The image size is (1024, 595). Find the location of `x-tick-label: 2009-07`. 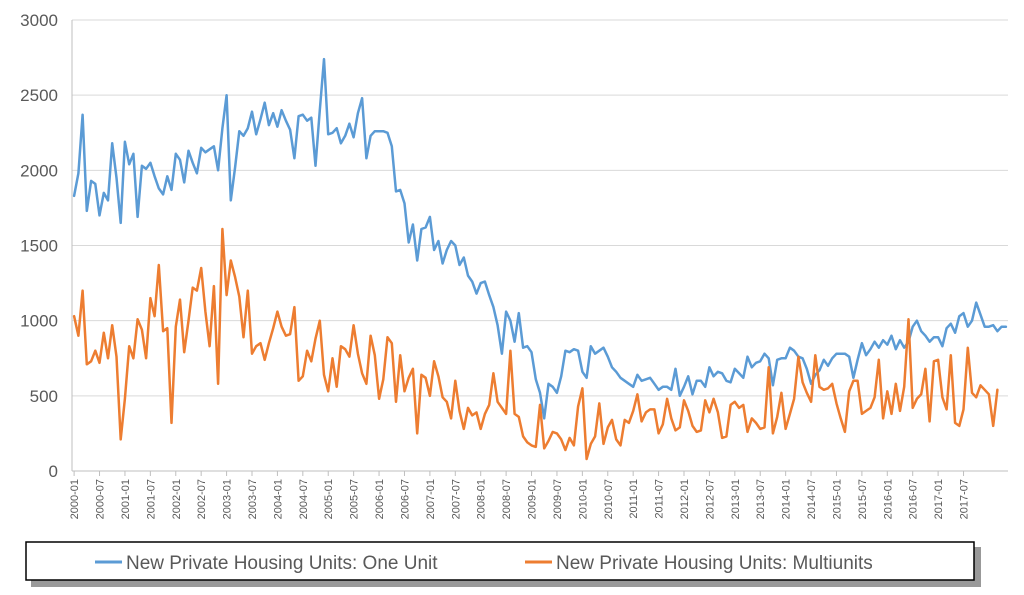

x-tick-label: 2009-07 is located at coordinates (558, 499).